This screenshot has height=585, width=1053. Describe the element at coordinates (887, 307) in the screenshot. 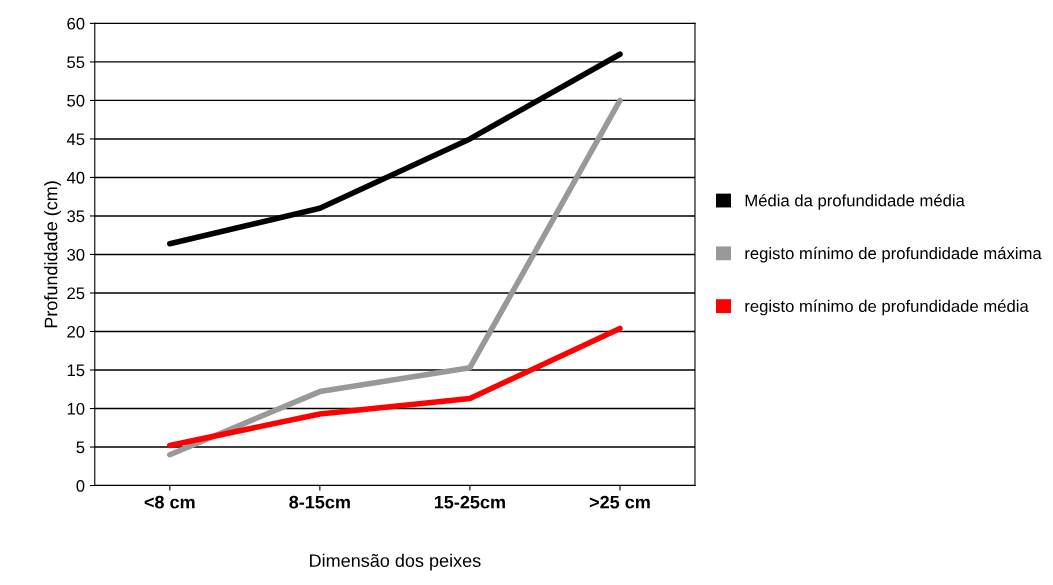

I see `legend-label: registo mínimo de profundidade média` at that location.